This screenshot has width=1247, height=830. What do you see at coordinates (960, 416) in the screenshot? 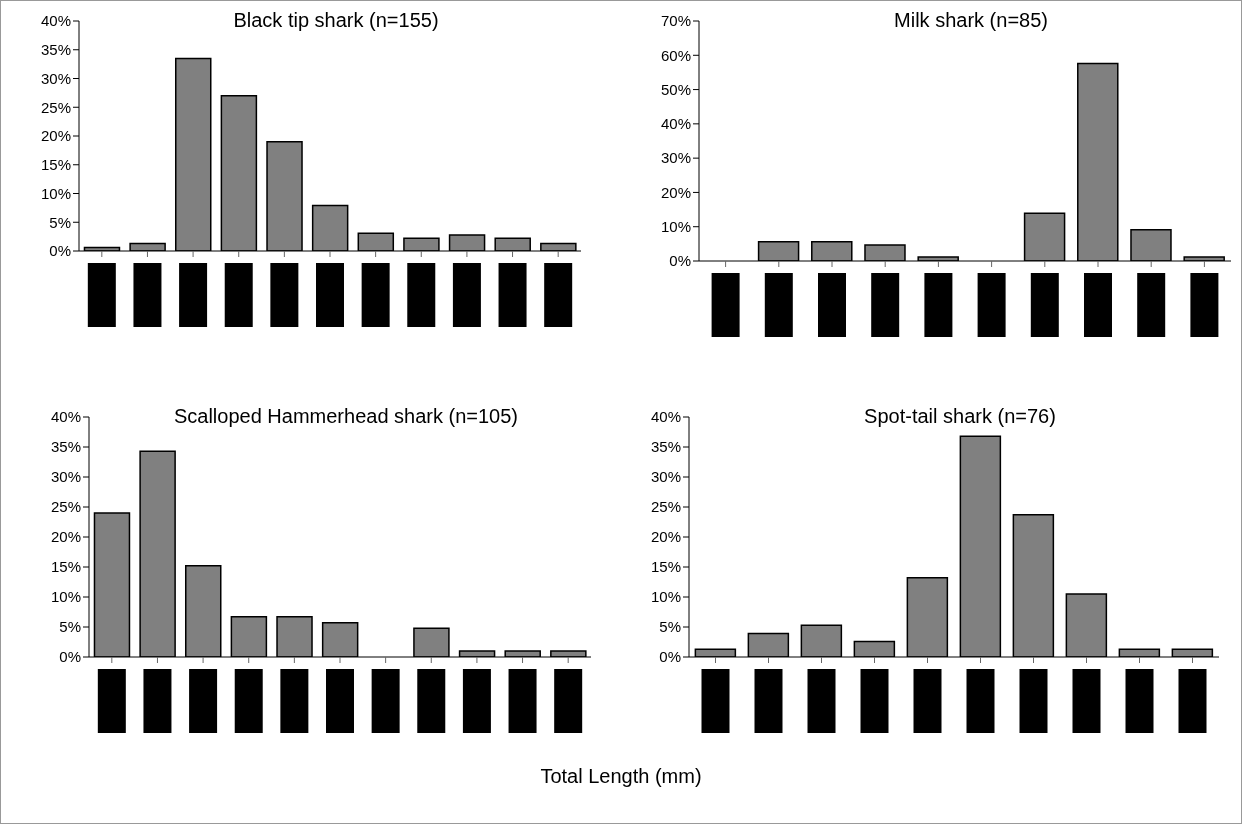
I see `chart-title: Spot-tail shark (n=76)` at bounding box center [960, 416].